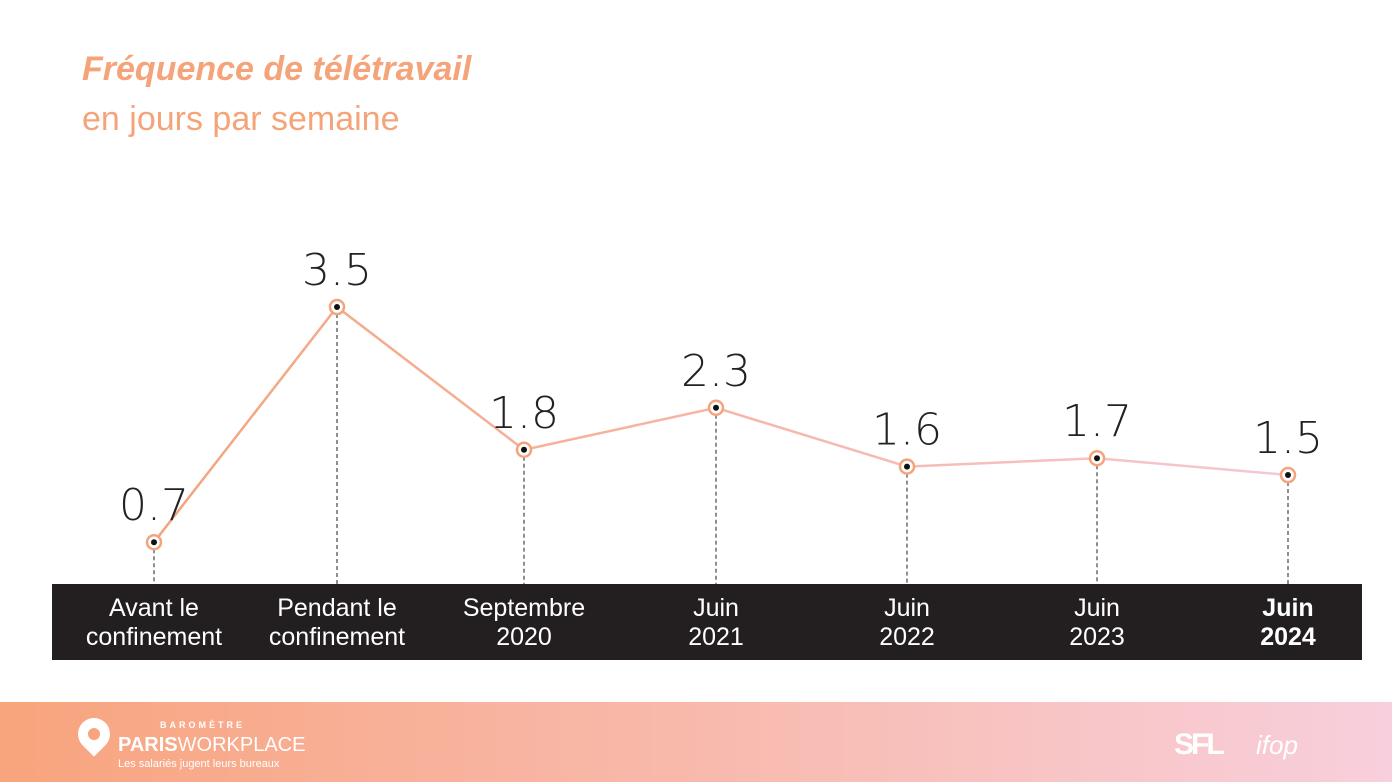 Image resolution: width=1392 pixels, height=782 pixels. What do you see at coordinates (524, 413) in the screenshot?
I see `data-label: 1.8` at bounding box center [524, 413].